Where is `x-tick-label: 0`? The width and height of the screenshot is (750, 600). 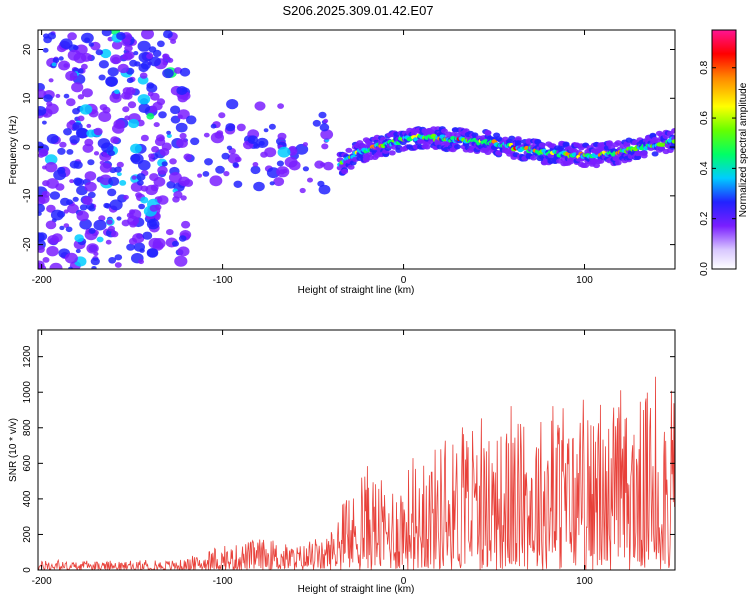
x-tick-label: 0 is located at coordinates (404, 581).